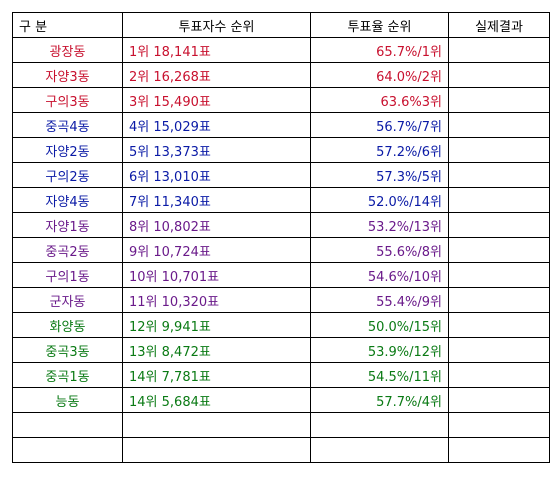  Describe the element at coordinates (216, 25) in the screenshot. I see `header-count-rank: 투표자수 순위` at that location.